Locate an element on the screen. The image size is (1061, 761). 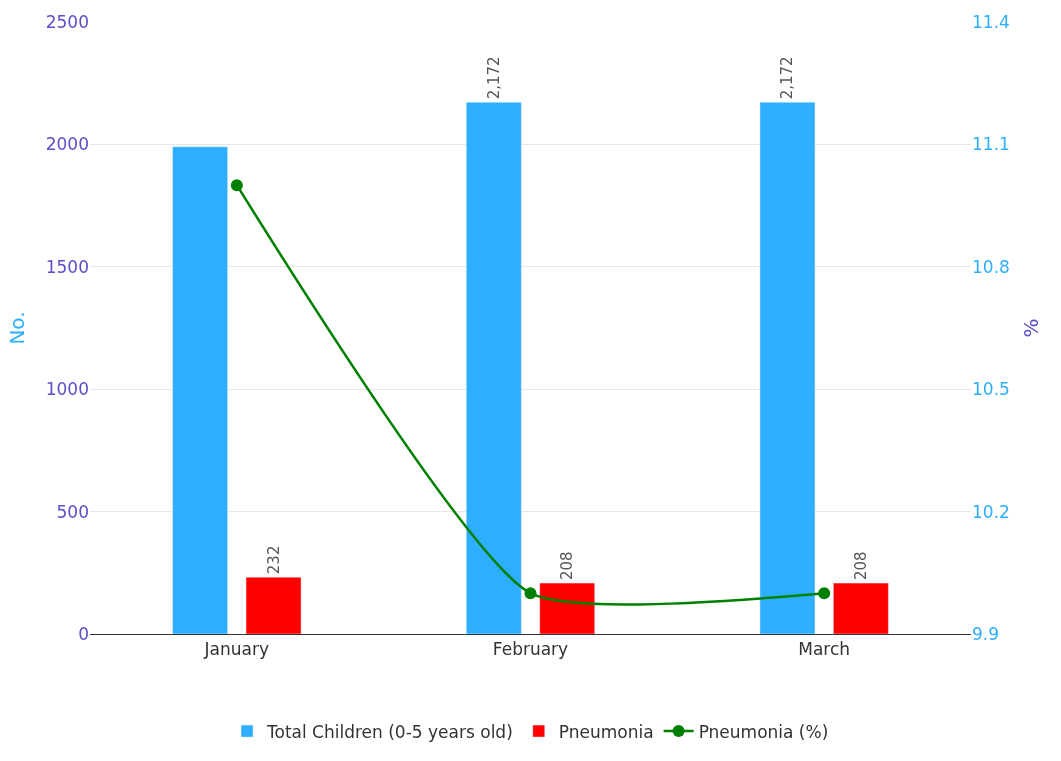
y2-tick-label: 10.8 is located at coordinates (991, 266).